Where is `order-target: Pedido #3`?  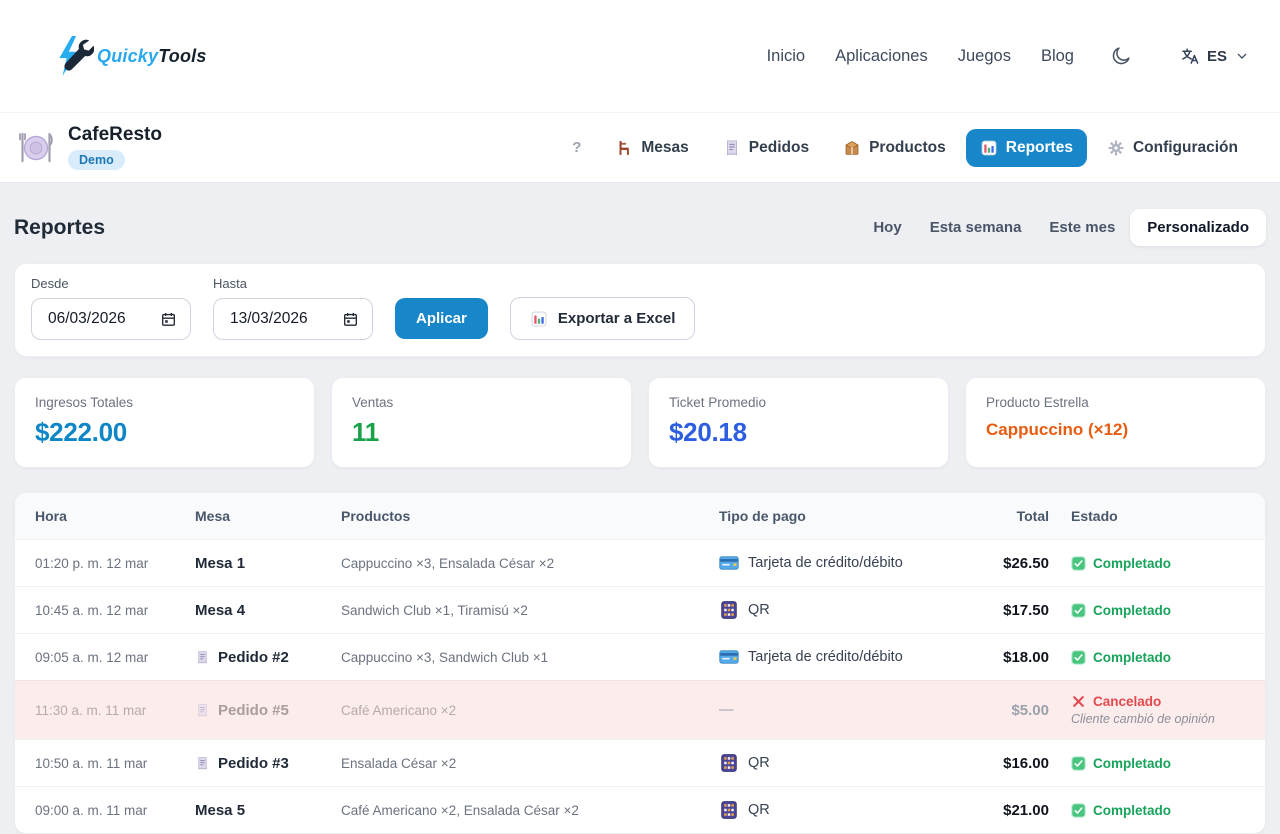 order-target: Pedido #3 is located at coordinates (268, 763).